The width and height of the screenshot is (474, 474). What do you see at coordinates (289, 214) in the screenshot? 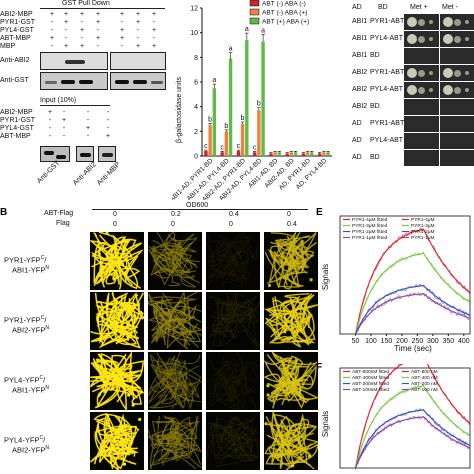
I see `abt-value: 0` at bounding box center [289, 214].